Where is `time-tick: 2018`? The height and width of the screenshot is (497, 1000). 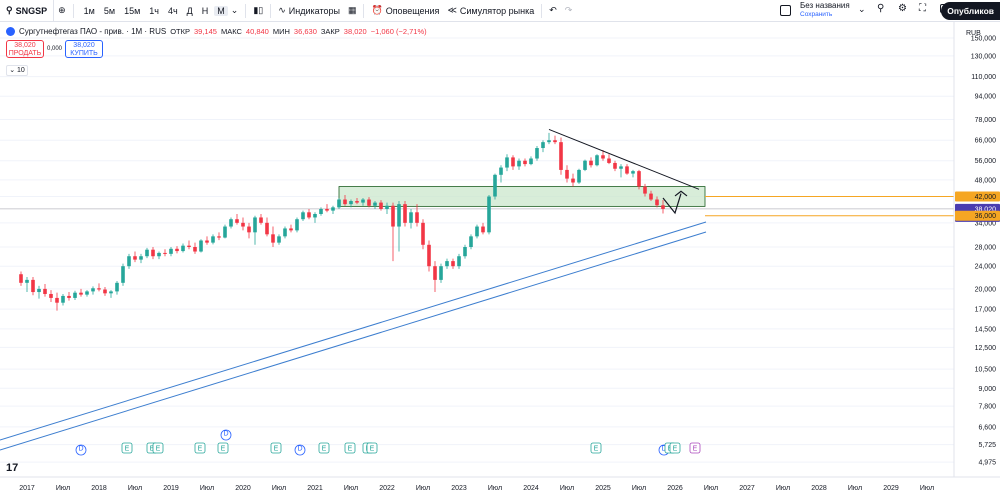 time-tick: 2018 is located at coordinates (99, 488).